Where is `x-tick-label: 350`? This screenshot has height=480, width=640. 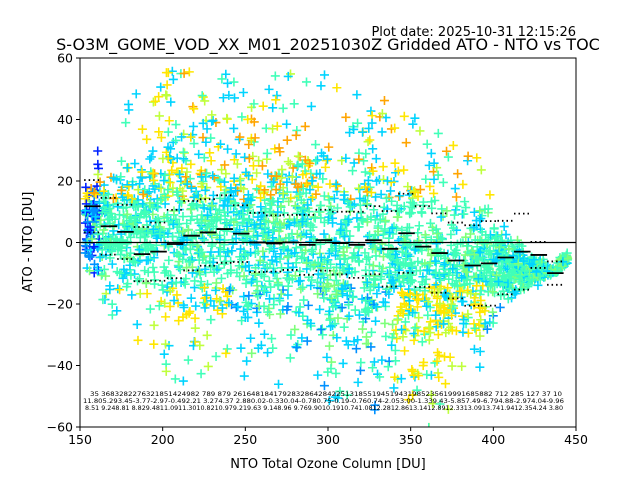
x-tick-label: 350 is located at coordinates (411, 439).